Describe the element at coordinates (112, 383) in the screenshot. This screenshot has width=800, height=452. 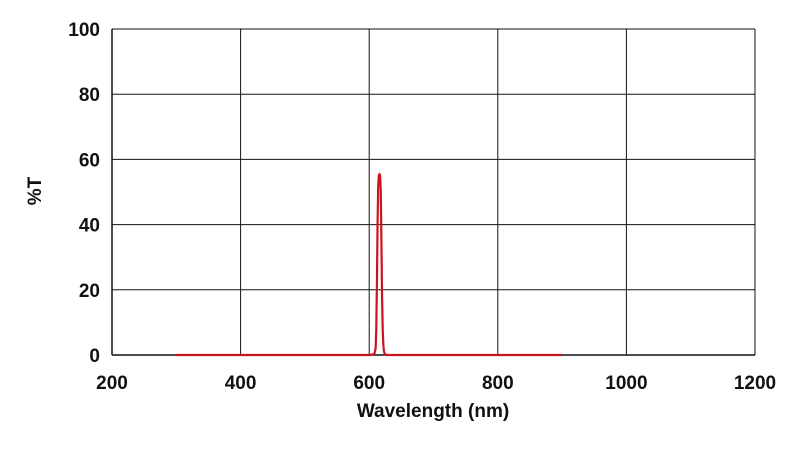
I see `x-tick-label: 200` at that location.